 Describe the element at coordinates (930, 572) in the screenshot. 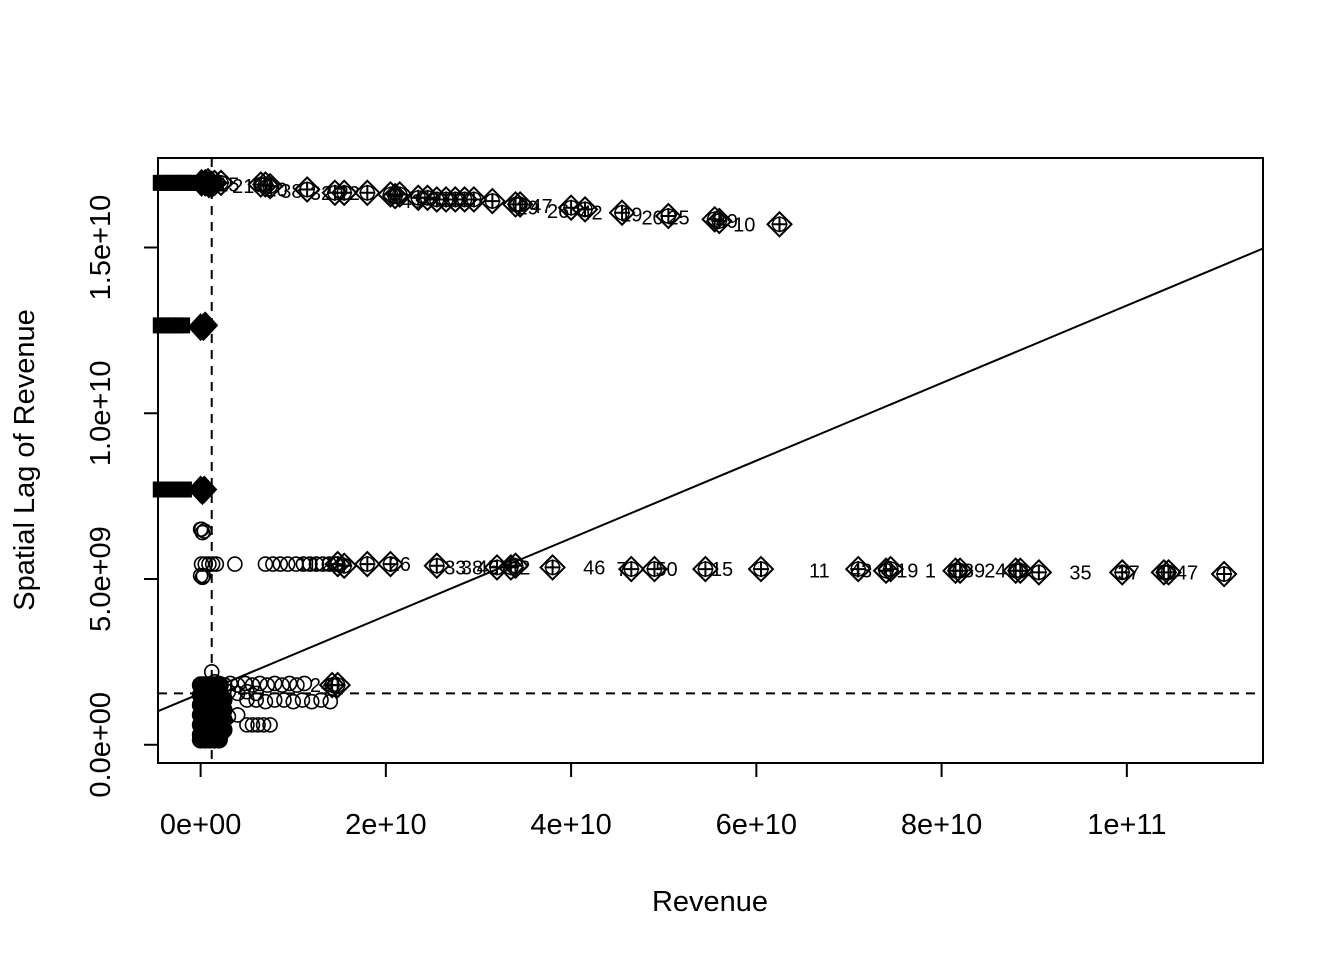

I see `point-label: 1` at that location.